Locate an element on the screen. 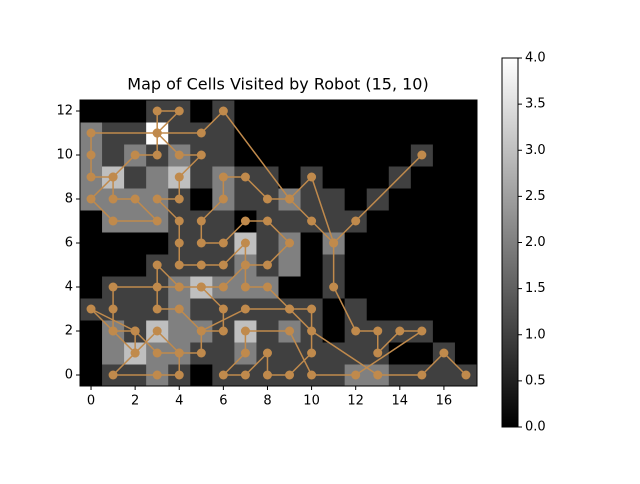 This screenshot has width=640, height=484. y-tick-label: 12 is located at coordinates (64, 111).